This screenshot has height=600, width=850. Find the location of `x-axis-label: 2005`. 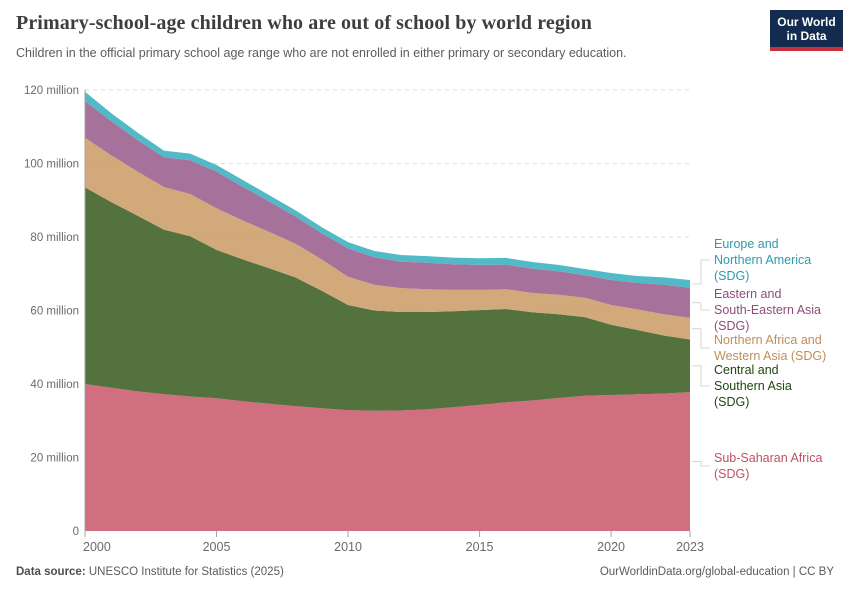

x-axis-label: 2005 is located at coordinates (217, 547).